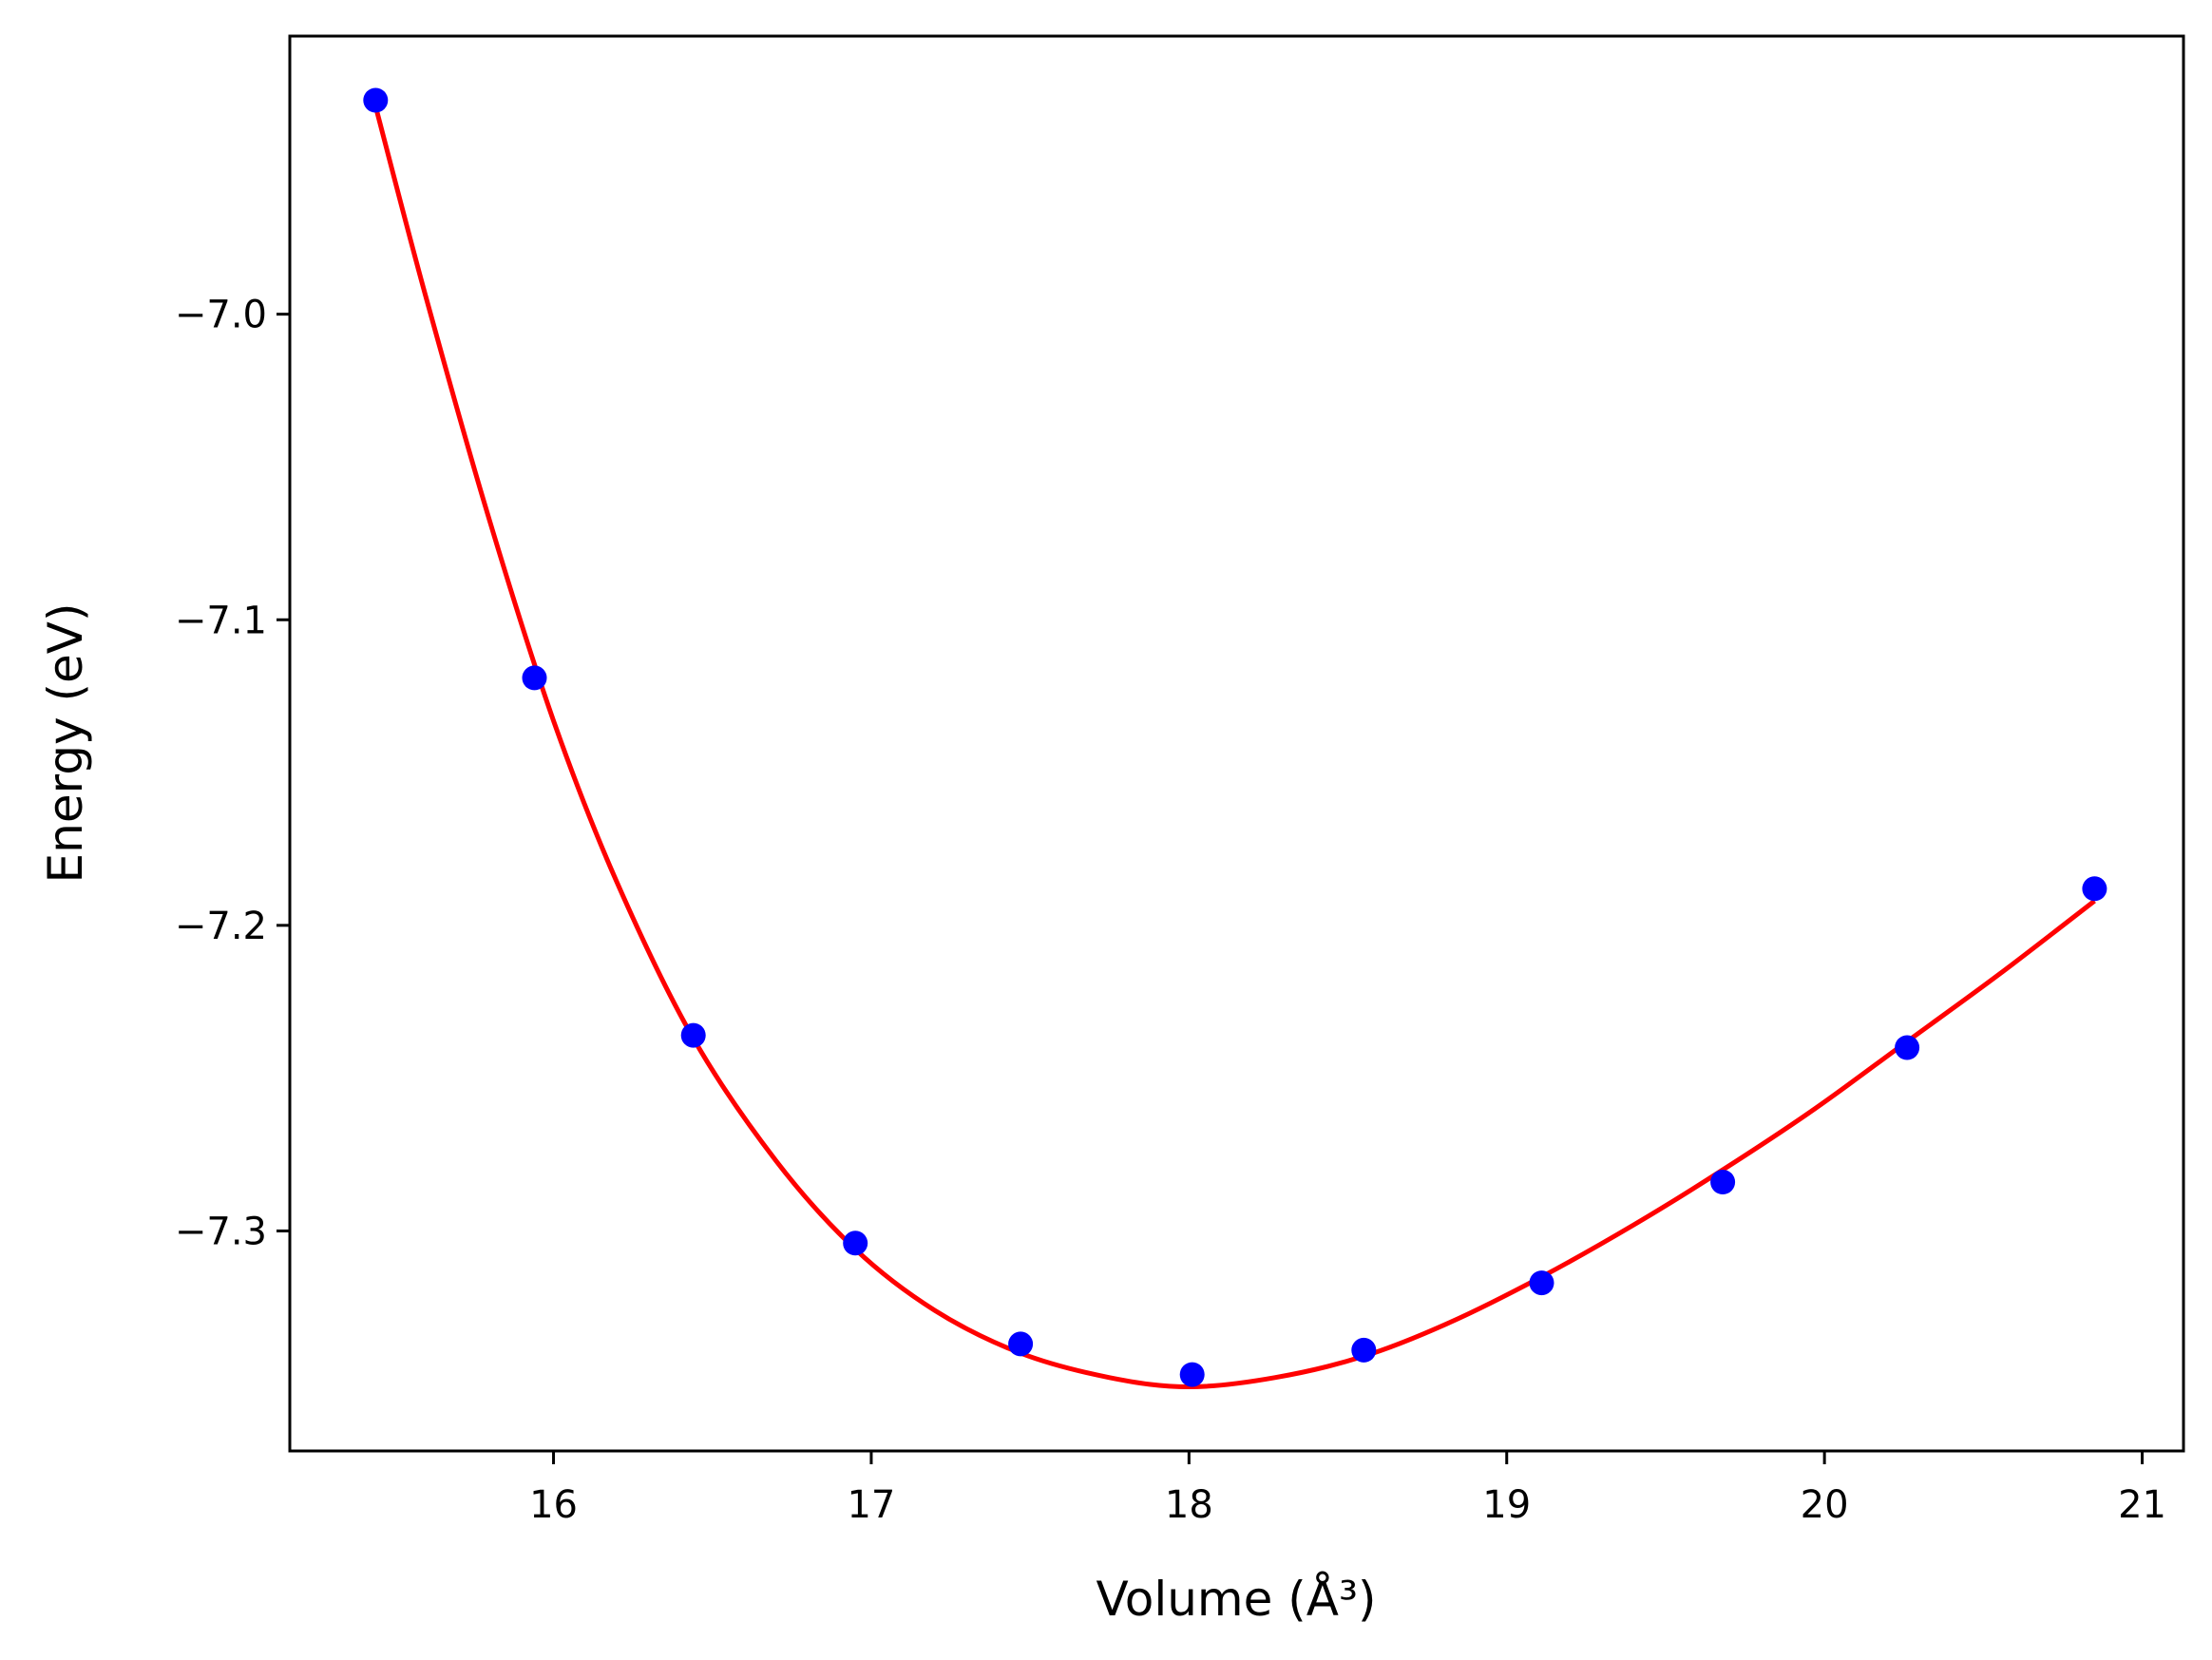 This screenshot has height=1660, width=2212. I want to click on x-tick-label: 18, so click(1189, 1505).